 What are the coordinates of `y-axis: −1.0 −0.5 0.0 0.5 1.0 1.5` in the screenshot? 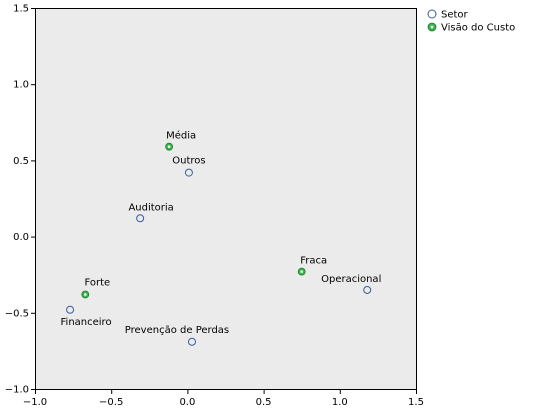 It's located at (20, 200).